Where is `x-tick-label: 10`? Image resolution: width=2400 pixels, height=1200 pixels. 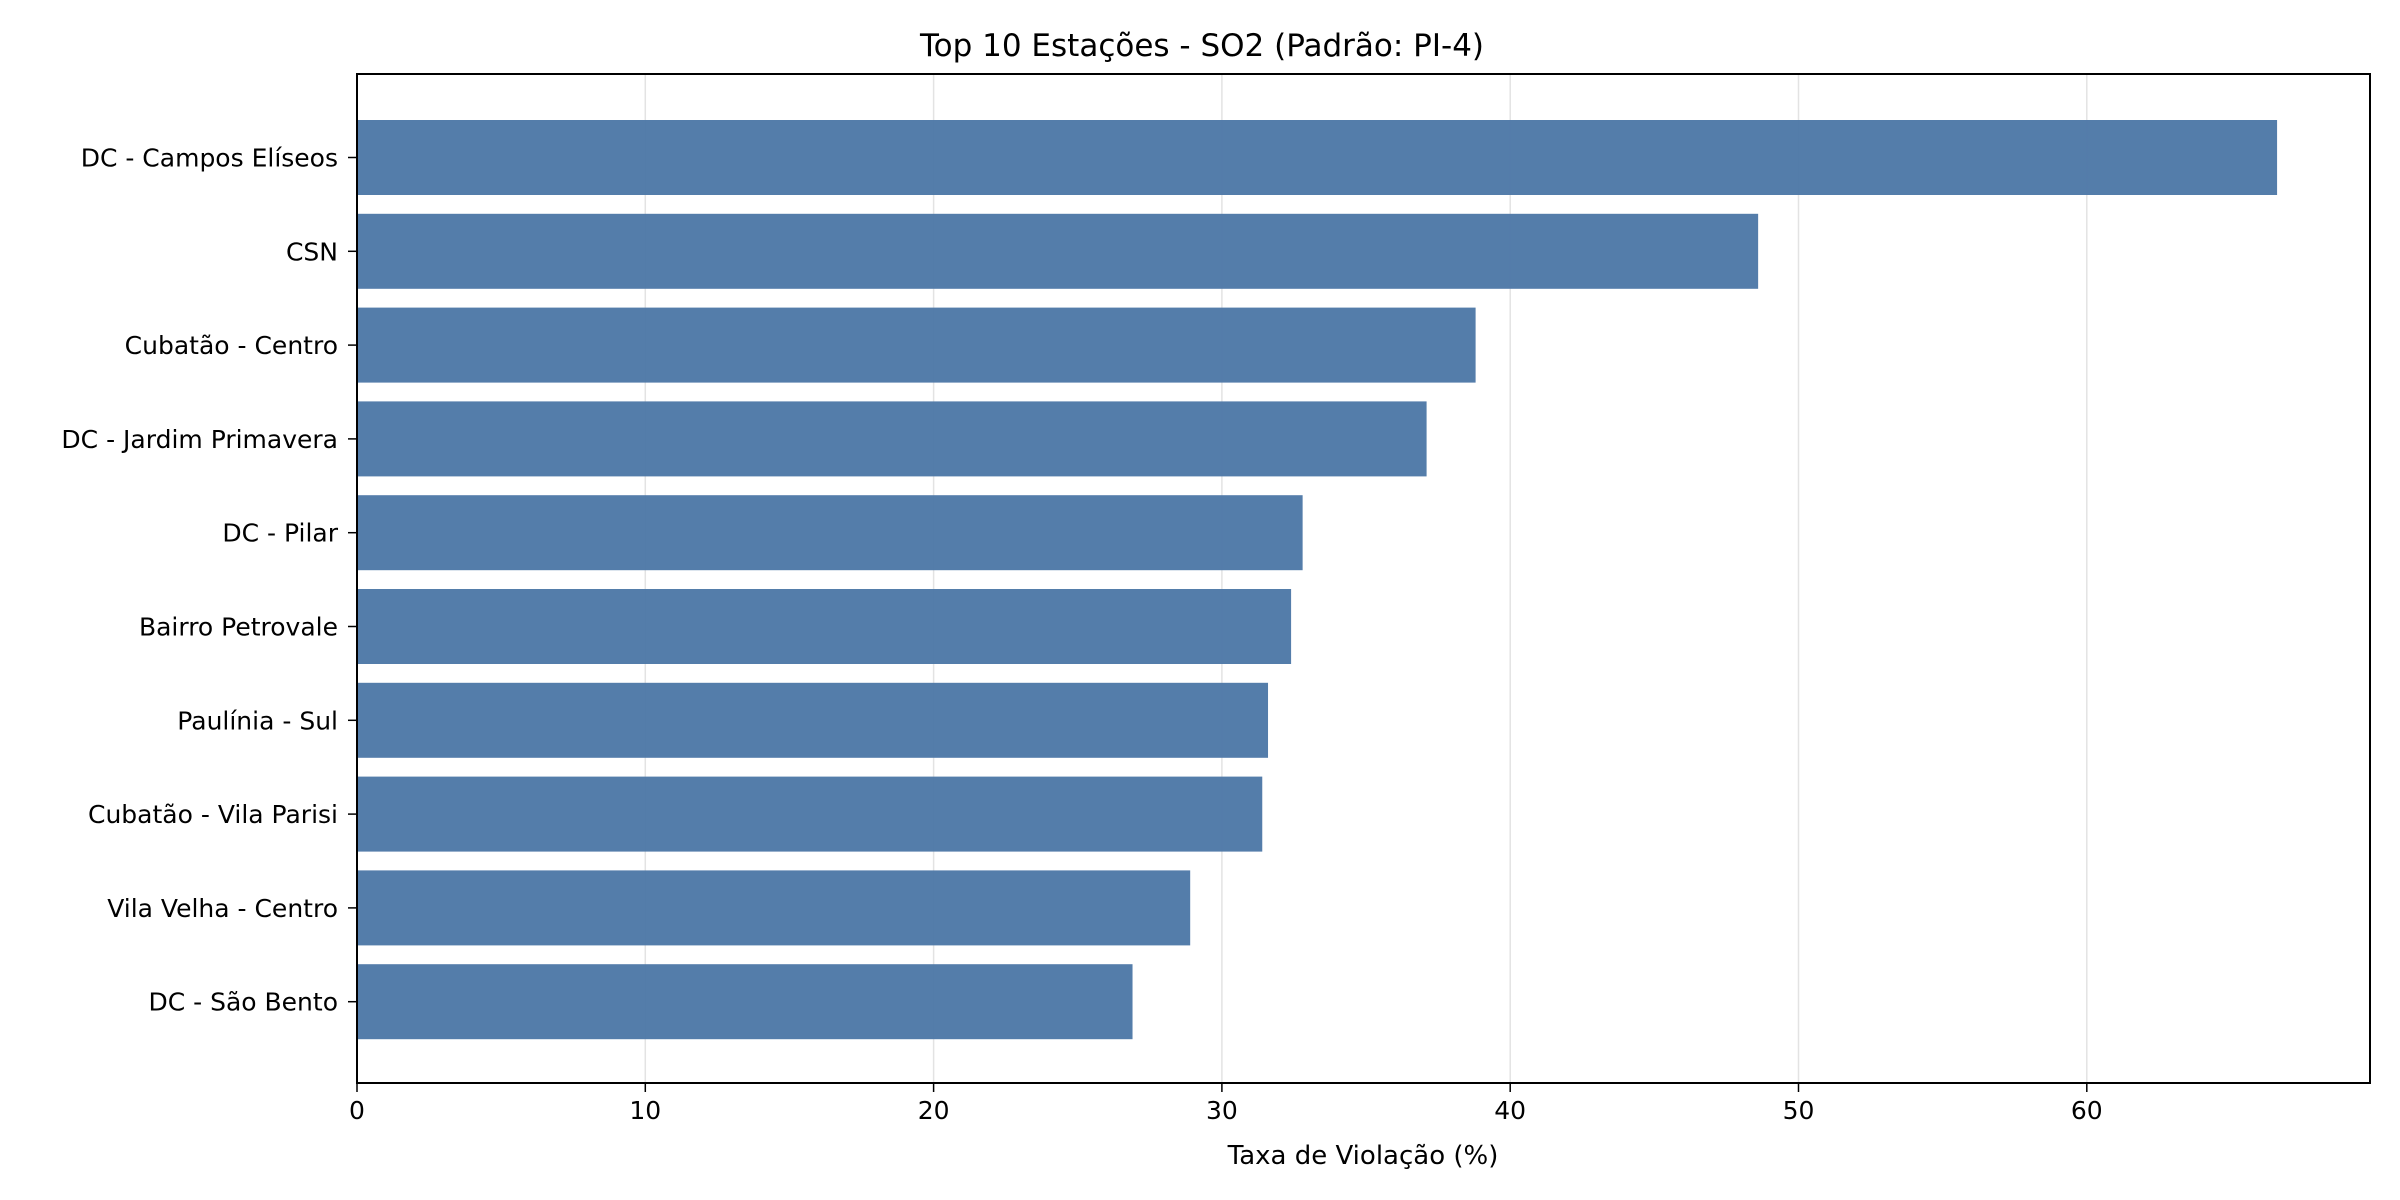 x-tick-label: 10 is located at coordinates (645, 1110).